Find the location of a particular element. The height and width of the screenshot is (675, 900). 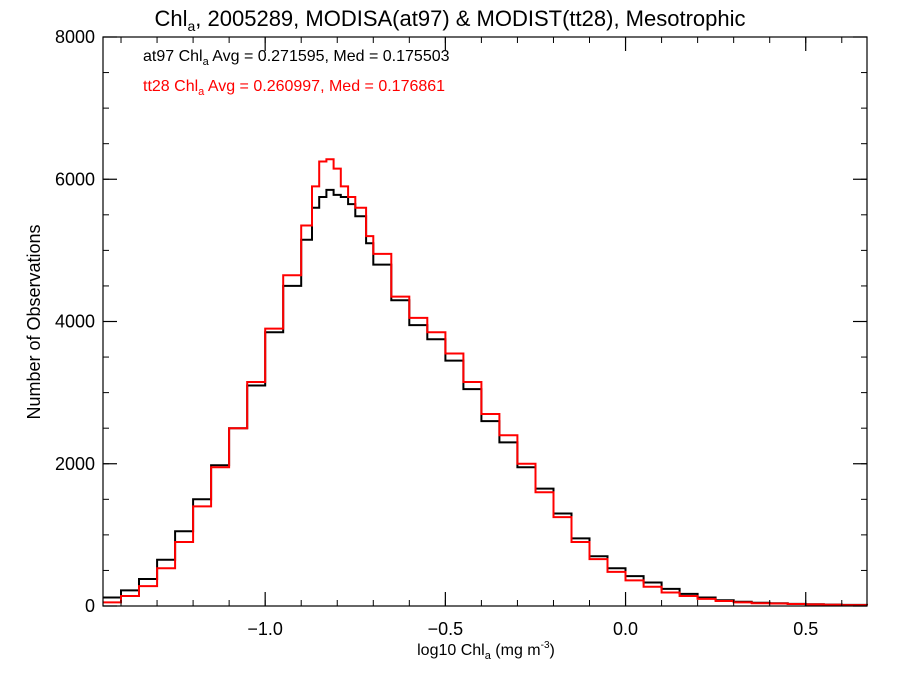

y-tick-label: 6000 is located at coordinates (75, 179).